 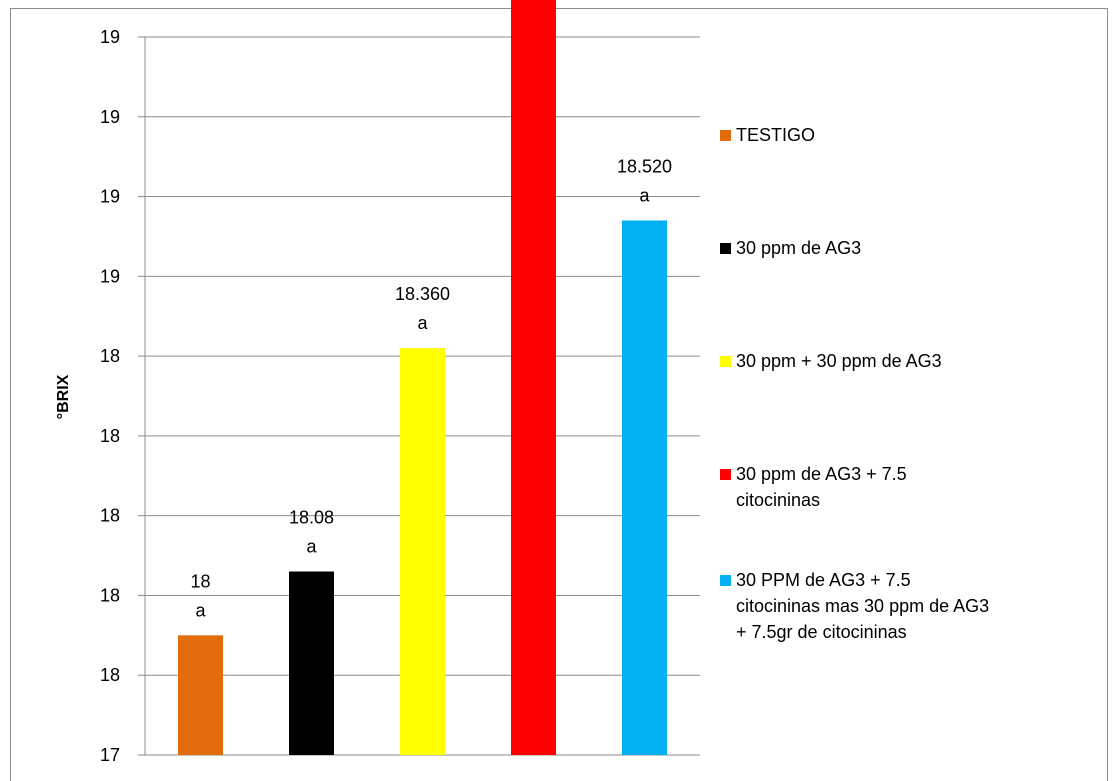 I want to click on legend-entry: TESTIGO, so click(x=775, y=135).